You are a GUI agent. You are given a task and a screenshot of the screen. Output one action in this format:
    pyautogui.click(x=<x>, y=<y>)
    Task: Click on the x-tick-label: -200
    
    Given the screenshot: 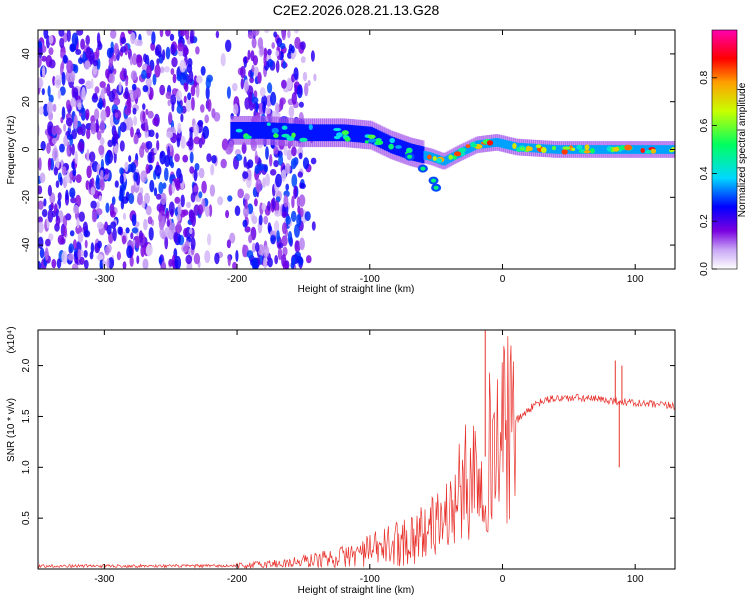 What is the action you would take?
    pyautogui.click(x=237, y=579)
    